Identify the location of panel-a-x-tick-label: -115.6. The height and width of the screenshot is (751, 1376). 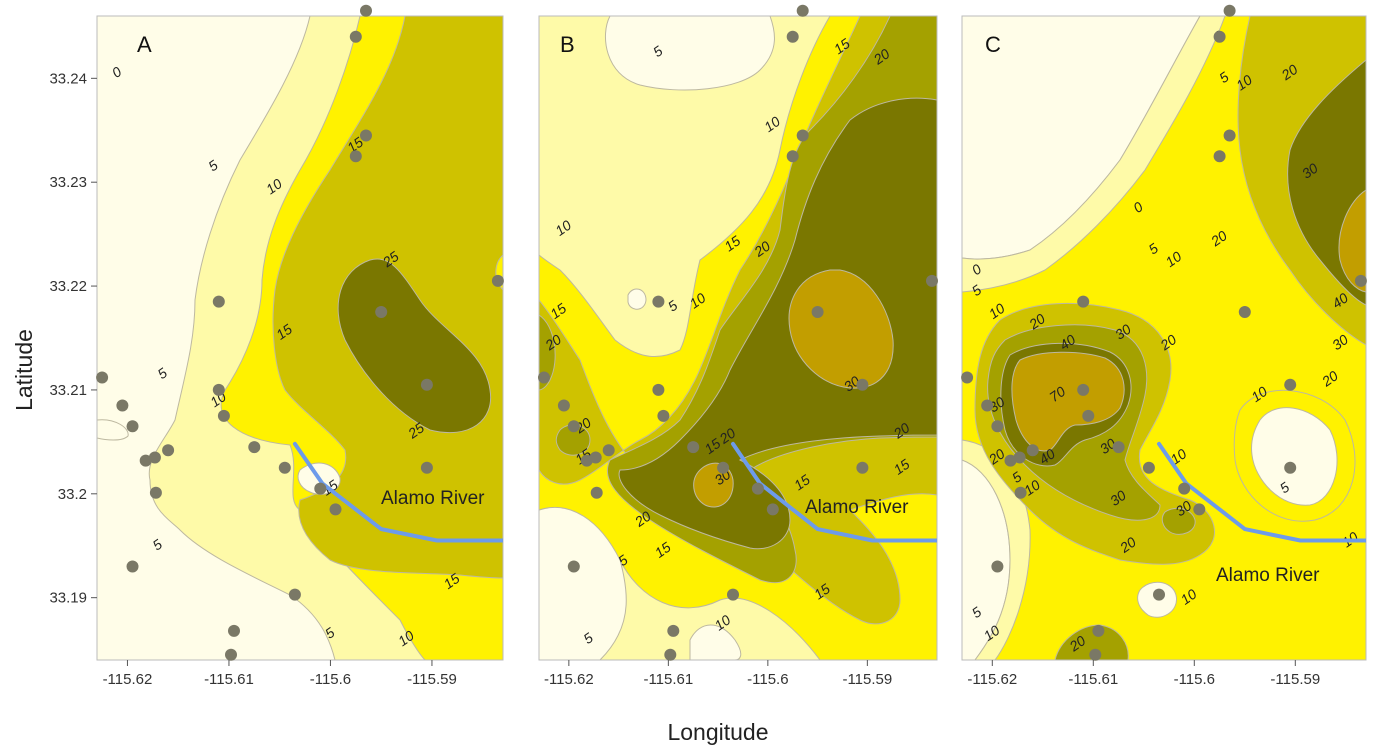
(330, 679).